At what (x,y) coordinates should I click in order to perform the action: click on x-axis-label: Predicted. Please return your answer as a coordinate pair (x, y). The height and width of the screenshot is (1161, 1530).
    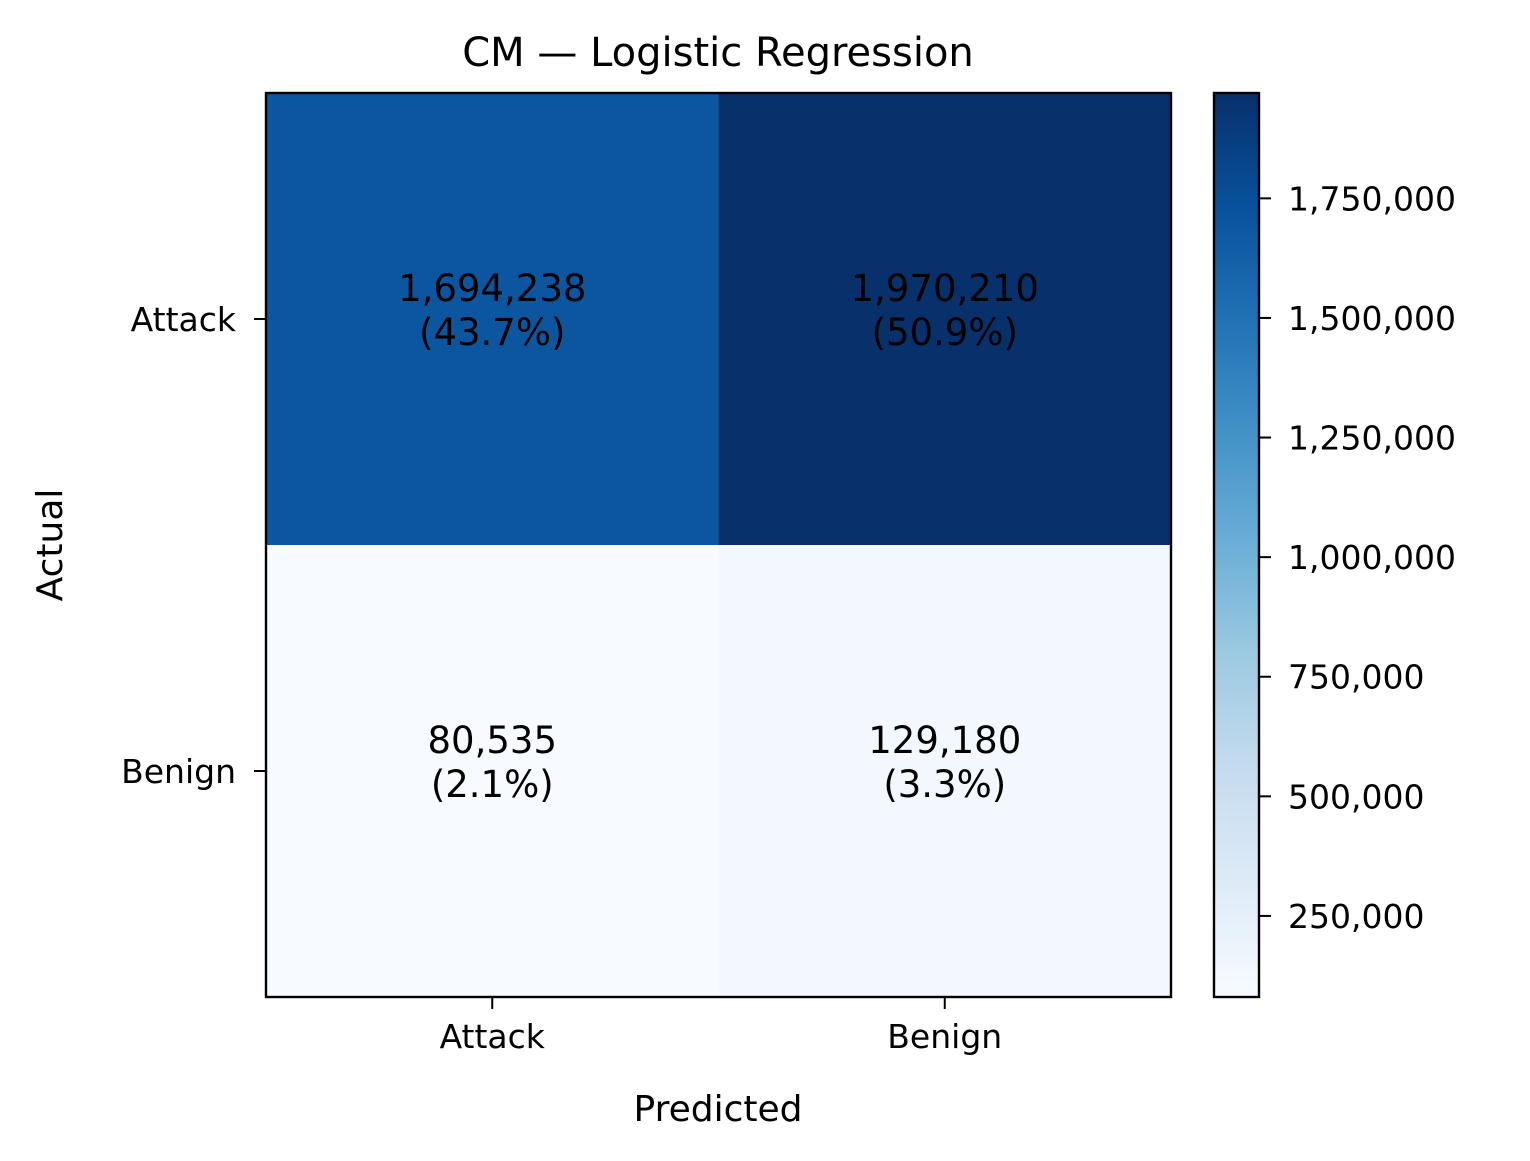
    Looking at the image, I should click on (718, 1109).